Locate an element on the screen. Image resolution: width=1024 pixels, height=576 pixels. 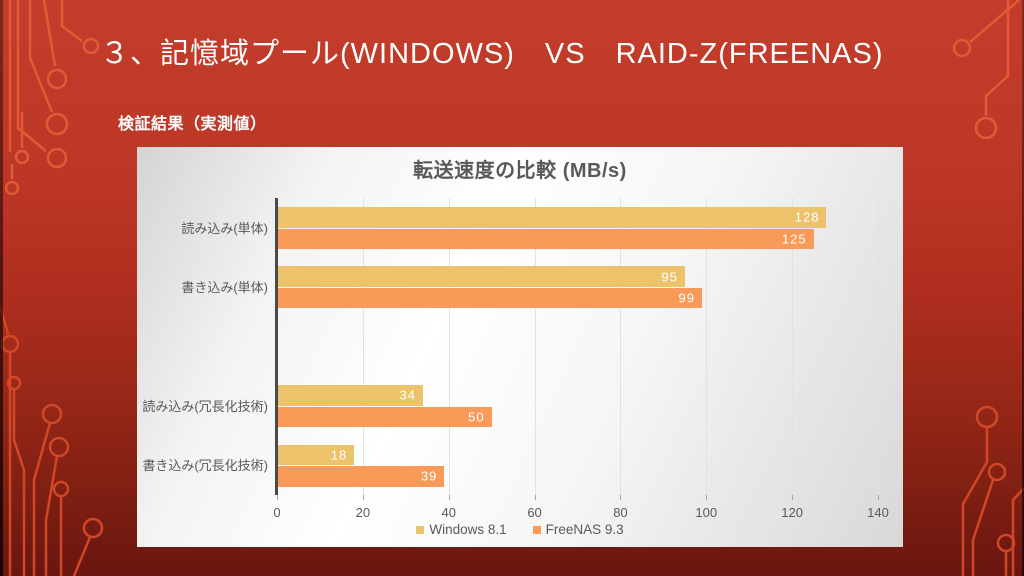
tick-label: 80 is located at coordinates (620, 512).